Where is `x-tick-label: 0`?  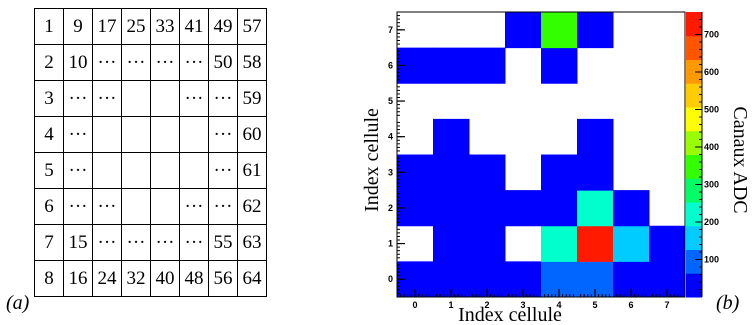 x-tick-label: 0 is located at coordinates (414, 305).